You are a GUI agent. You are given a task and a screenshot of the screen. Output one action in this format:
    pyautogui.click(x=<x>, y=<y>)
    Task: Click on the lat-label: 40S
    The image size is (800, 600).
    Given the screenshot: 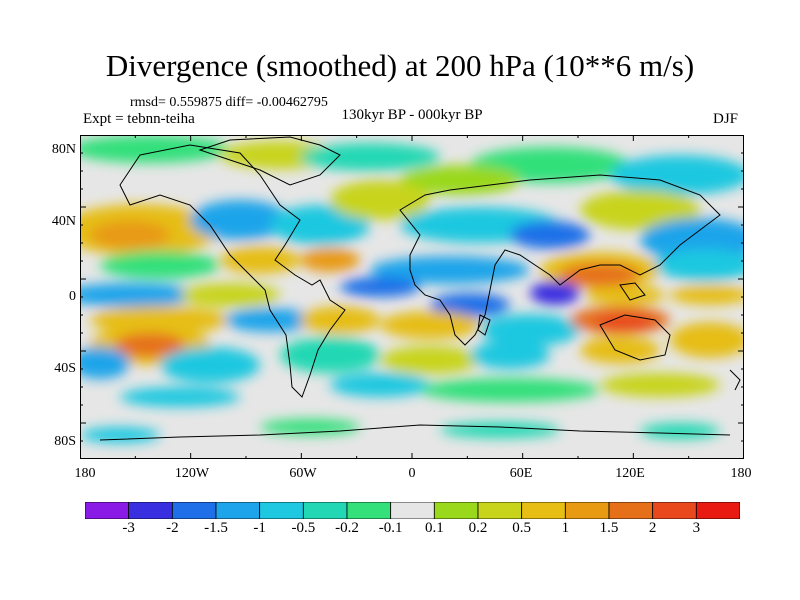 What is the action you would take?
    pyautogui.click(x=65, y=368)
    